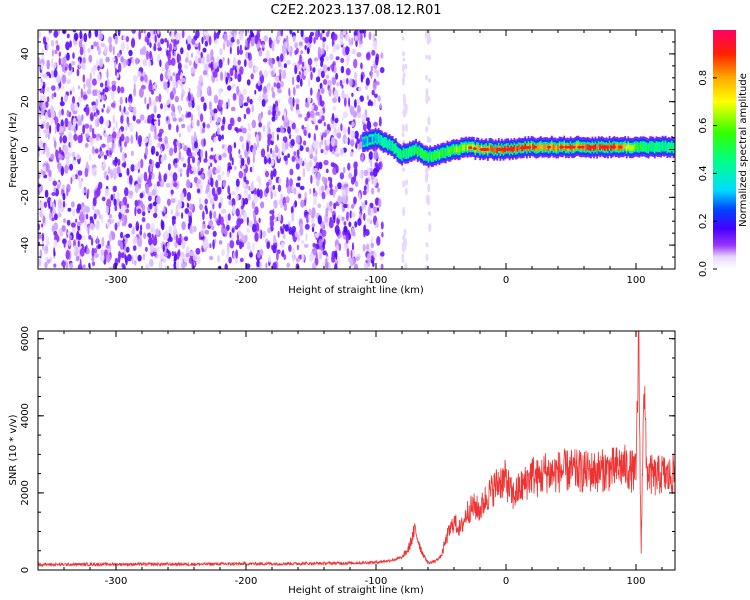 Image resolution: width=750 pixels, height=600 pixels. What do you see at coordinates (116, 280) in the screenshot?
I see `x-tick-label: -300` at bounding box center [116, 280].